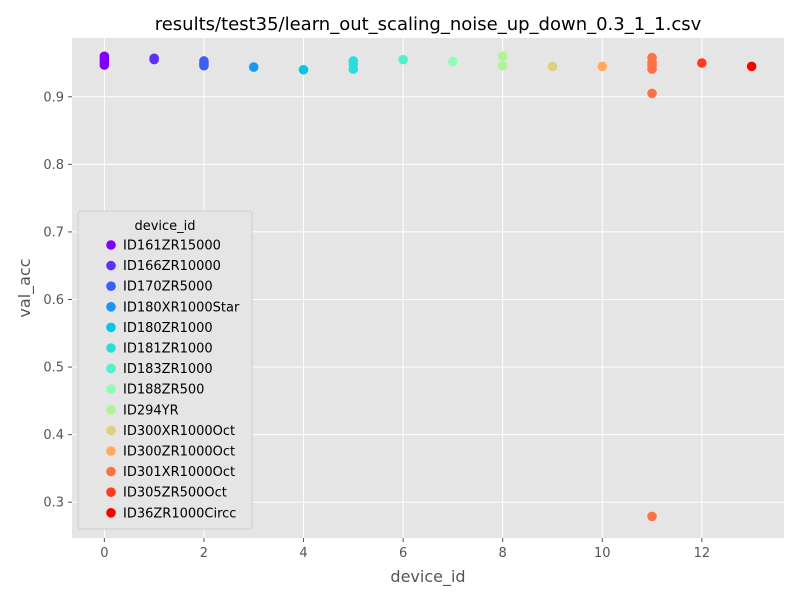  Describe the element at coordinates (168, 328) in the screenshot. I see `legend-label: ID180ZR1000` at that location.